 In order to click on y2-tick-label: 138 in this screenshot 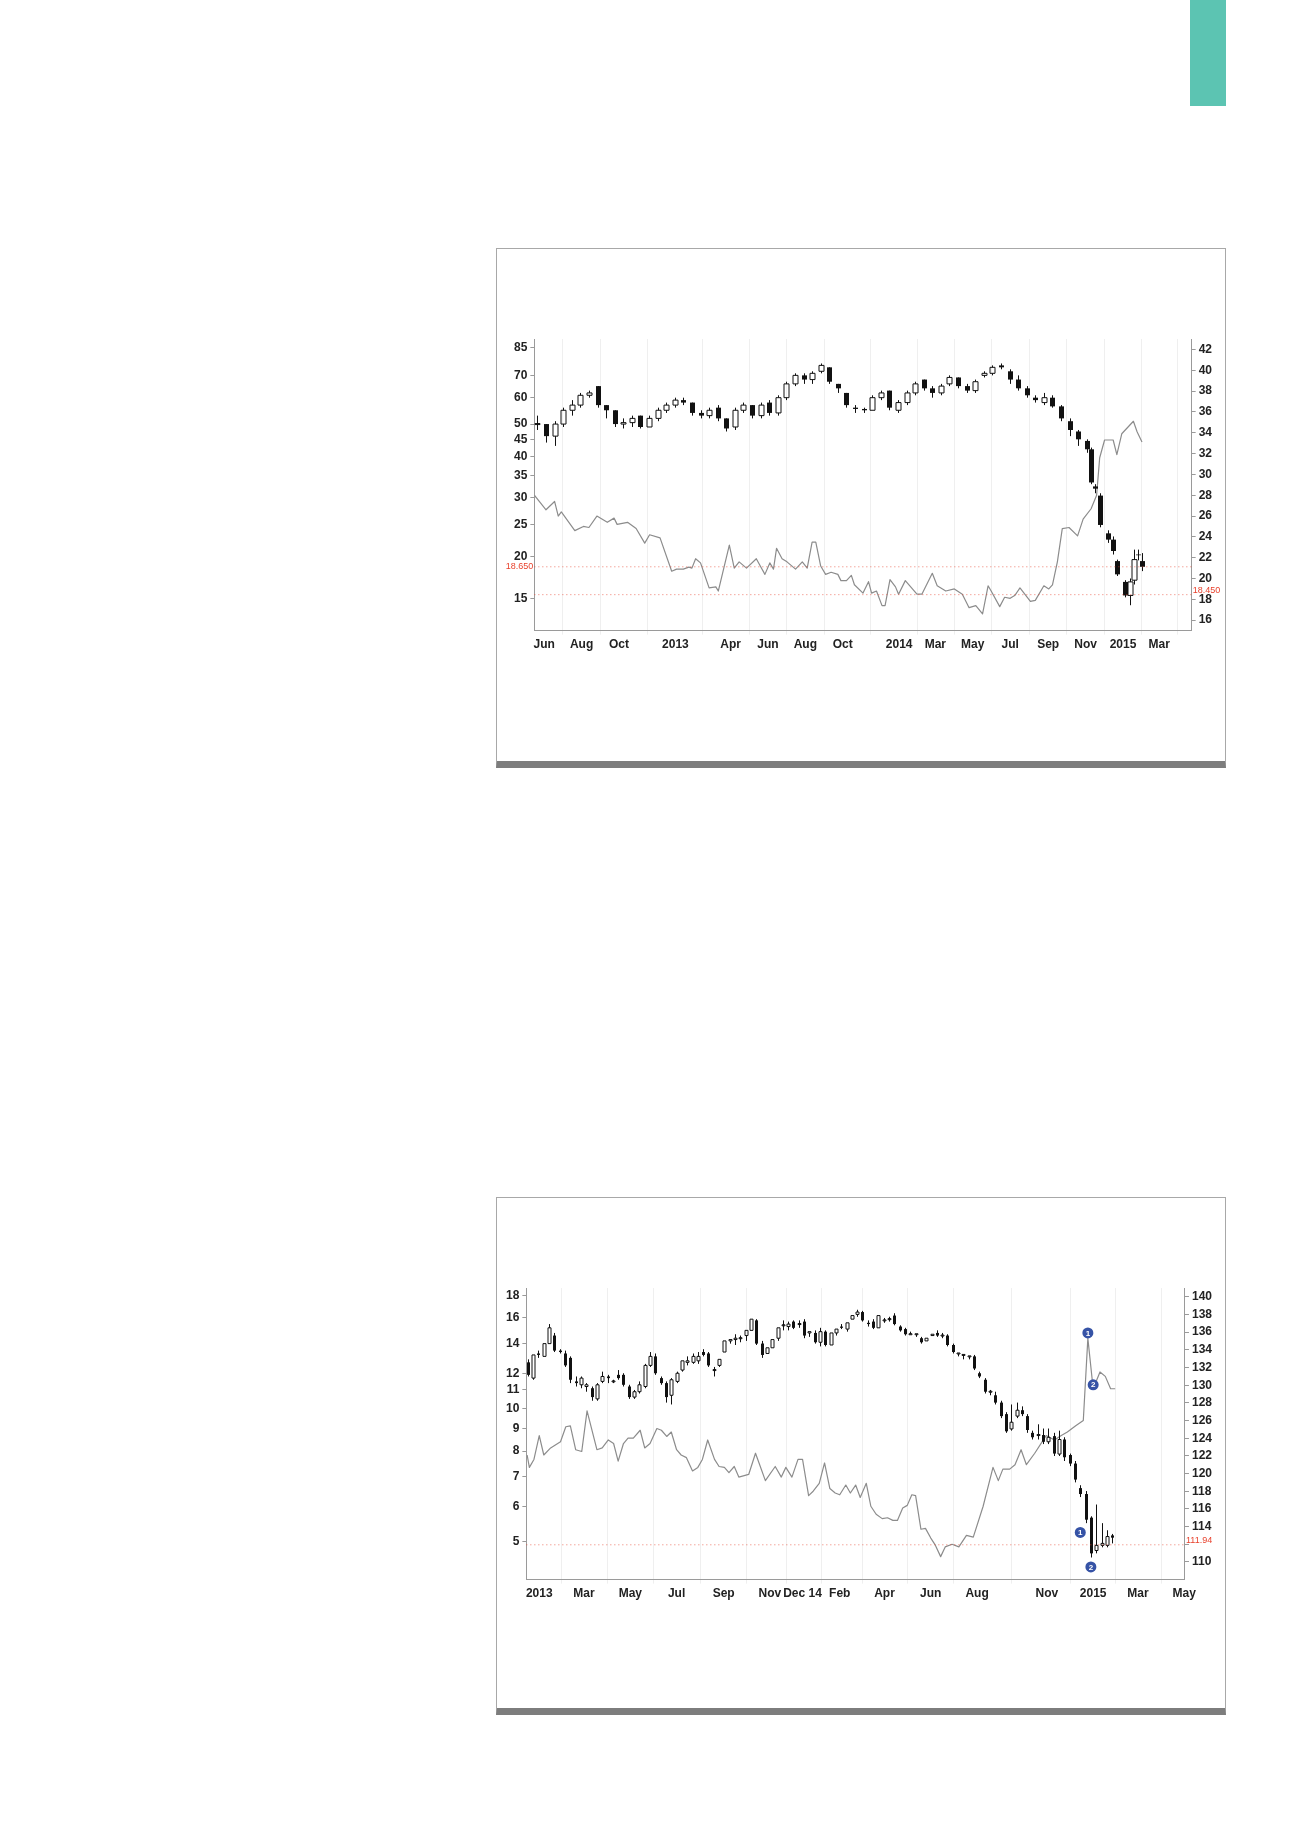, I will do `click(1202, 1313)`.